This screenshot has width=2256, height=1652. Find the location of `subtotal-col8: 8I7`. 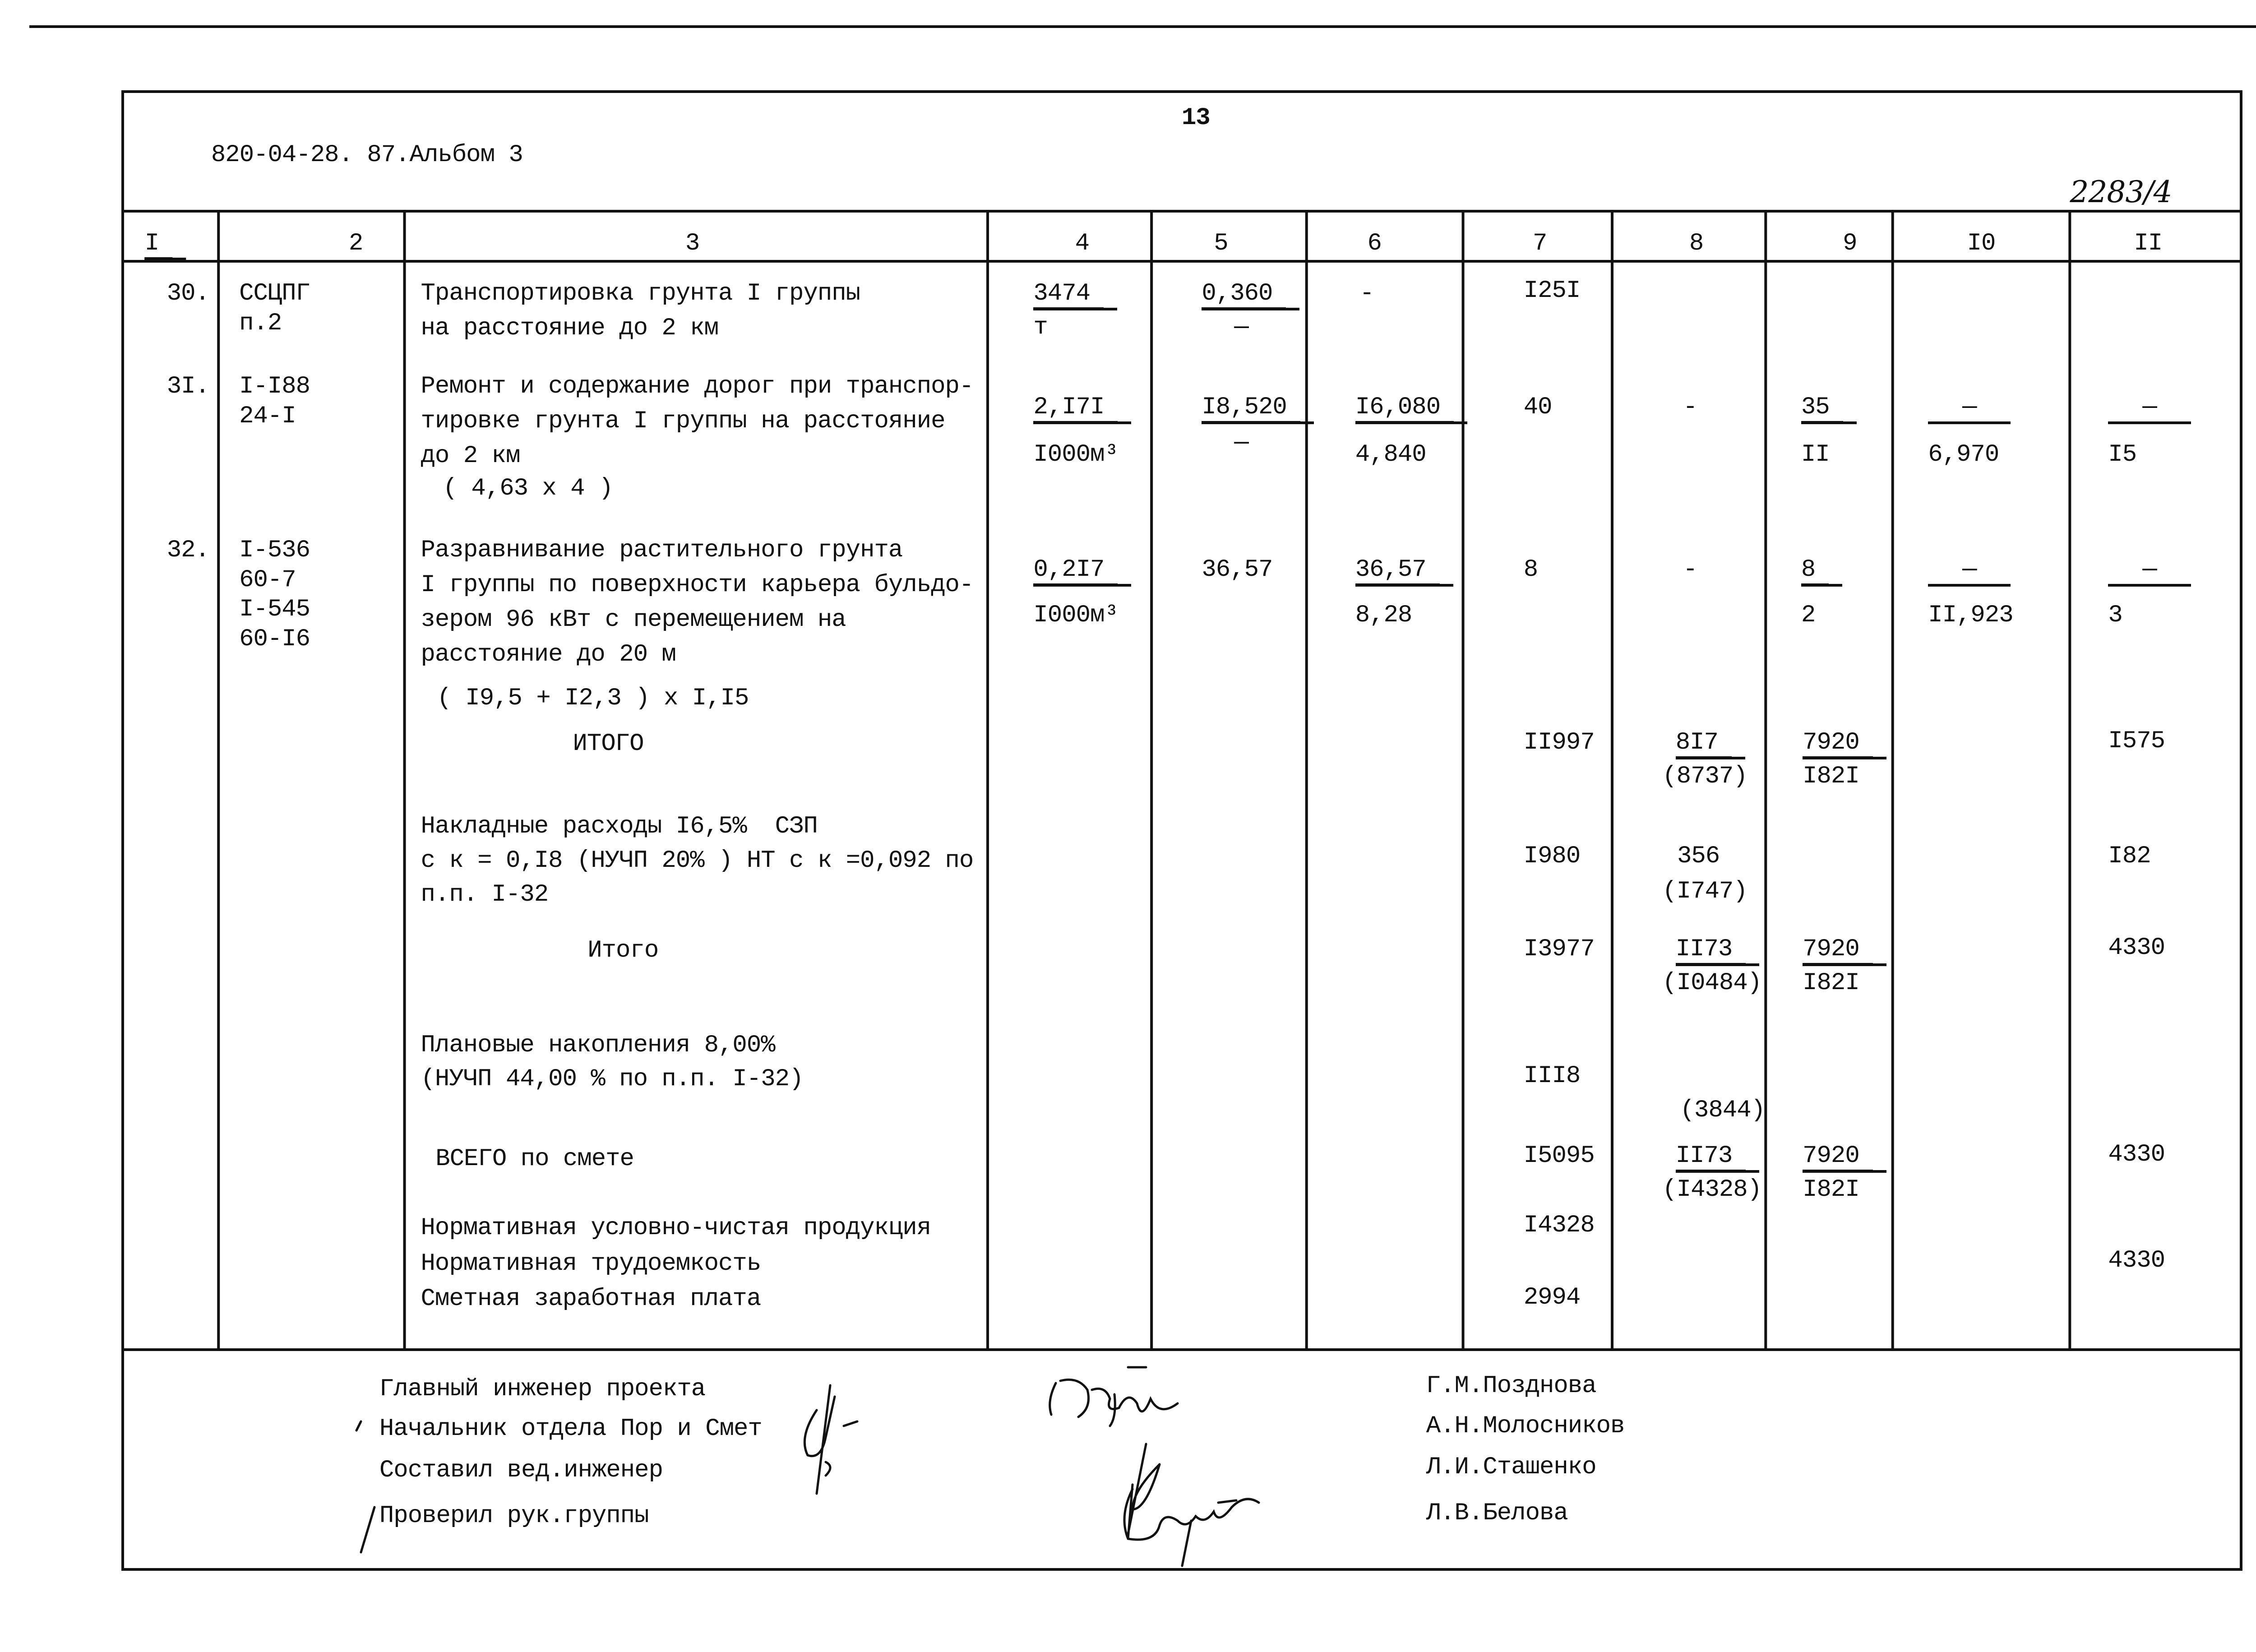

subtotal-col8: 8I7 is located at coordinates (1710, 743).